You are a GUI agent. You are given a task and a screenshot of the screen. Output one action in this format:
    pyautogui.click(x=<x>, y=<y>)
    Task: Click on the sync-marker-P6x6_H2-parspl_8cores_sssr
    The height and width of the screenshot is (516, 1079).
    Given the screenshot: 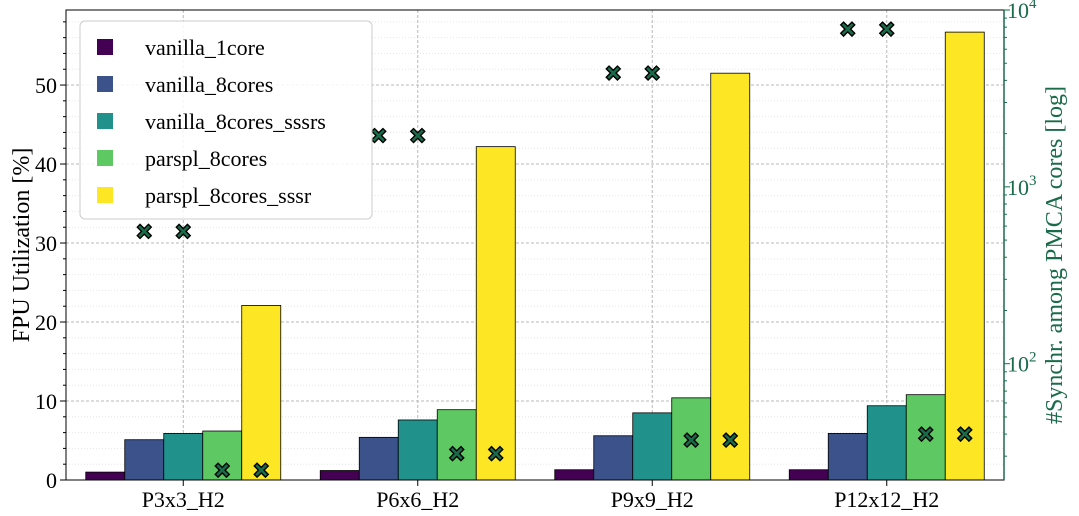 What is the action you would take?
    pyautogui.click(x=495, y=453)
    